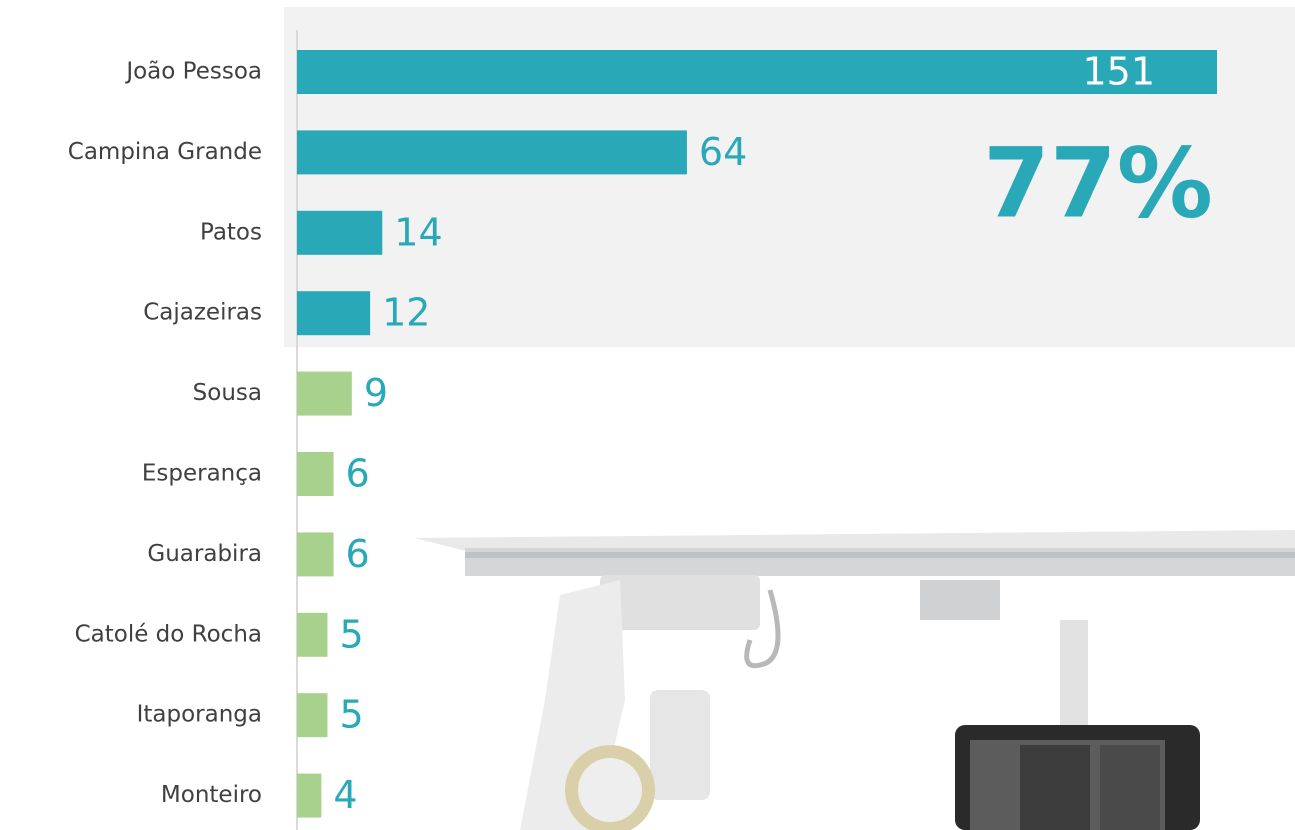  What do you see at coordinates (723, 152) in the screenshot?
I see `value-label: 64` at bounding box center [723, 152].